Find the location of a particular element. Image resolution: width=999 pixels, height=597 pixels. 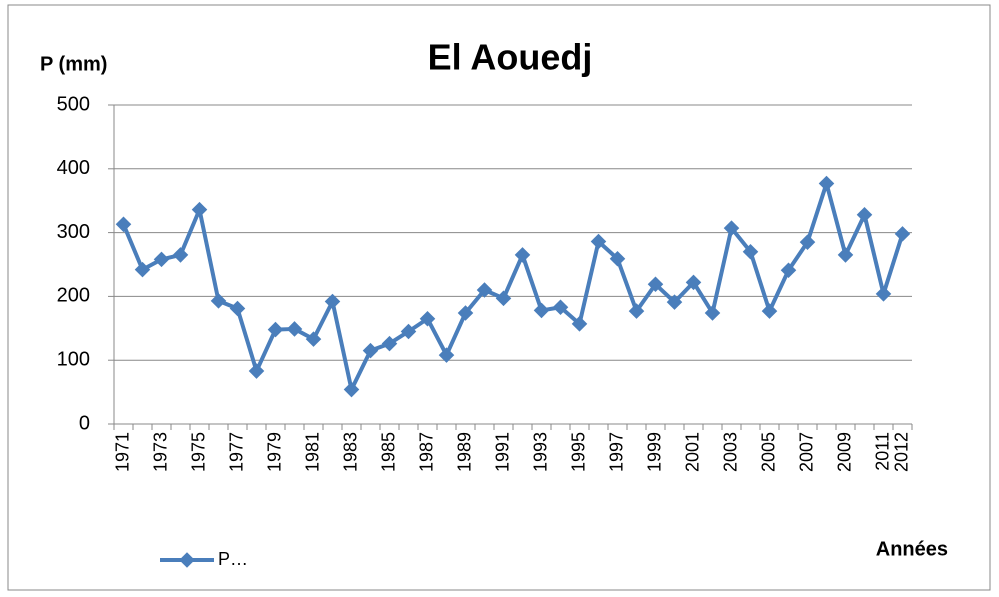

x-tick-label: 1987 is located at coordinates (426, 452).